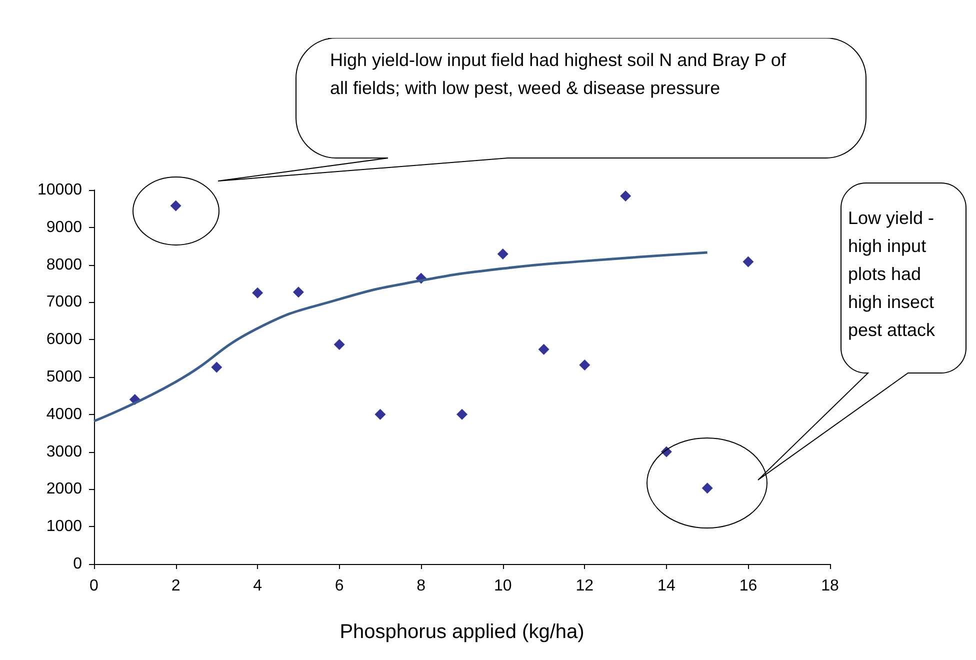  Describe the element at coordinates (892, 274) in the screenshot. I see `text: Low yield - high input plots had high insect pest attack` at that location.